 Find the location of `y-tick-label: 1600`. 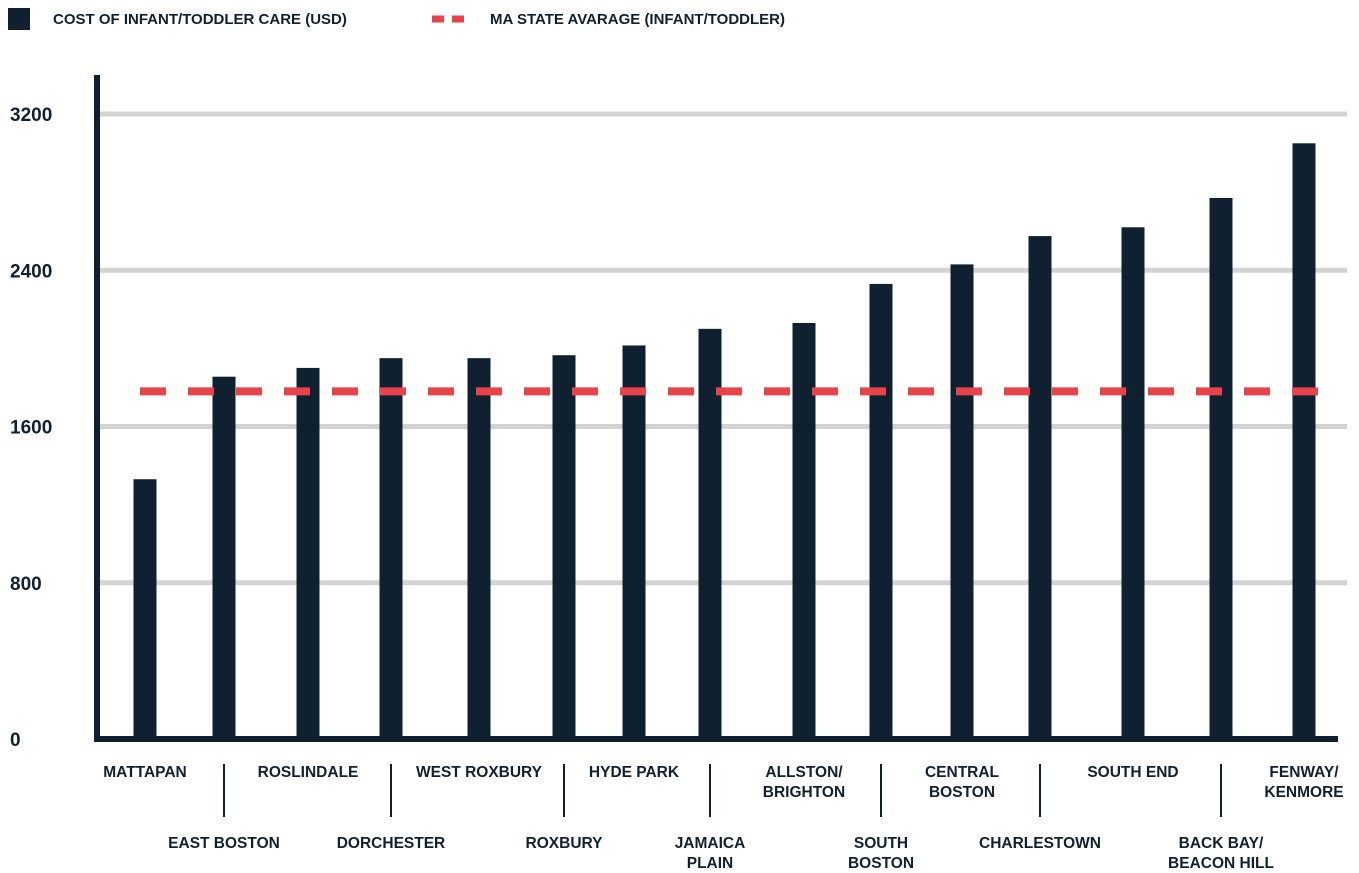

y-tick-label: 1600 is located at coordinates (31, 428).